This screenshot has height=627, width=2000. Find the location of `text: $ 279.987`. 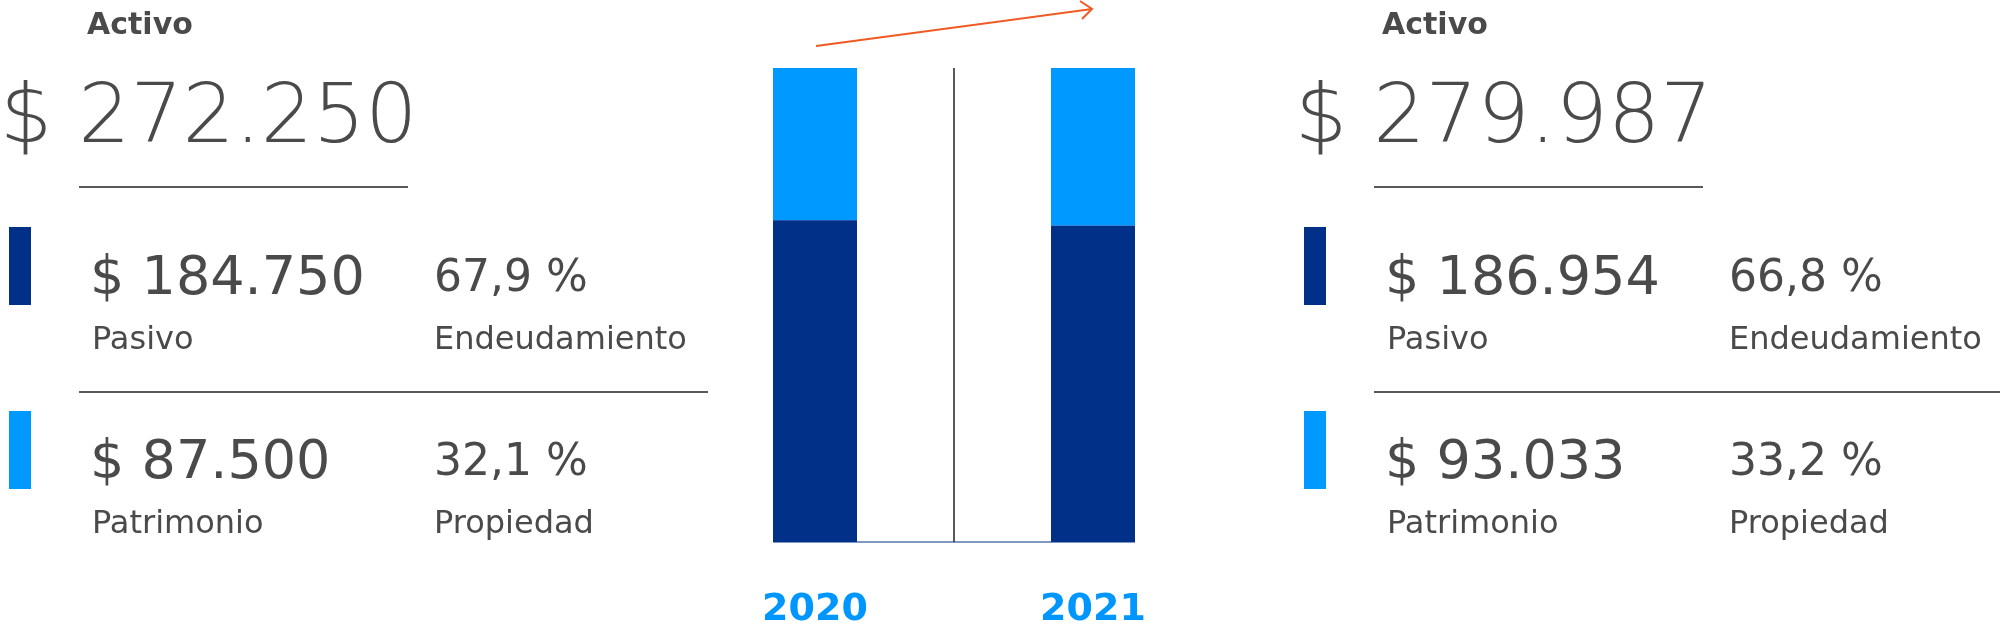

text: $ 279.987 is located at coordinates (1504, 113).